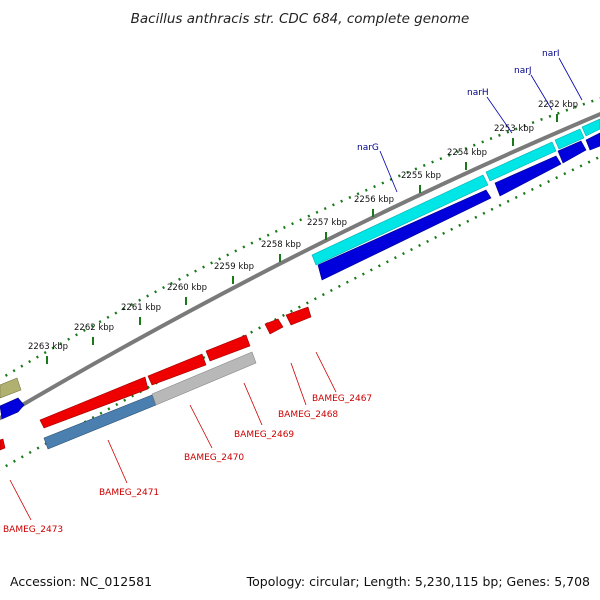 The height and width of the screenshot is (600, 600). I want to click on tick-label: 2256 kbp, so click(374, 200).